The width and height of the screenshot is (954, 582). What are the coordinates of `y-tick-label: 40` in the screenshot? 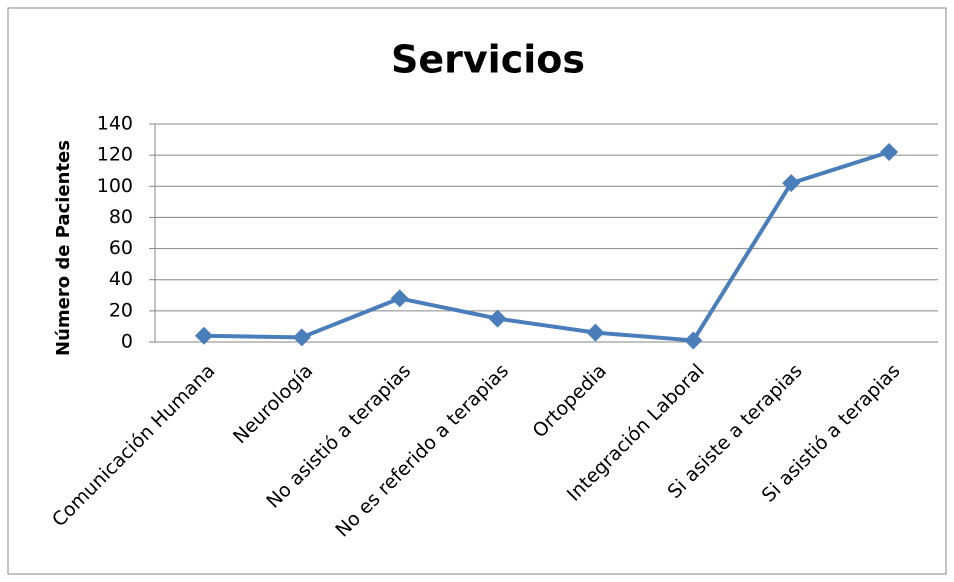 It's located at (121, 279).